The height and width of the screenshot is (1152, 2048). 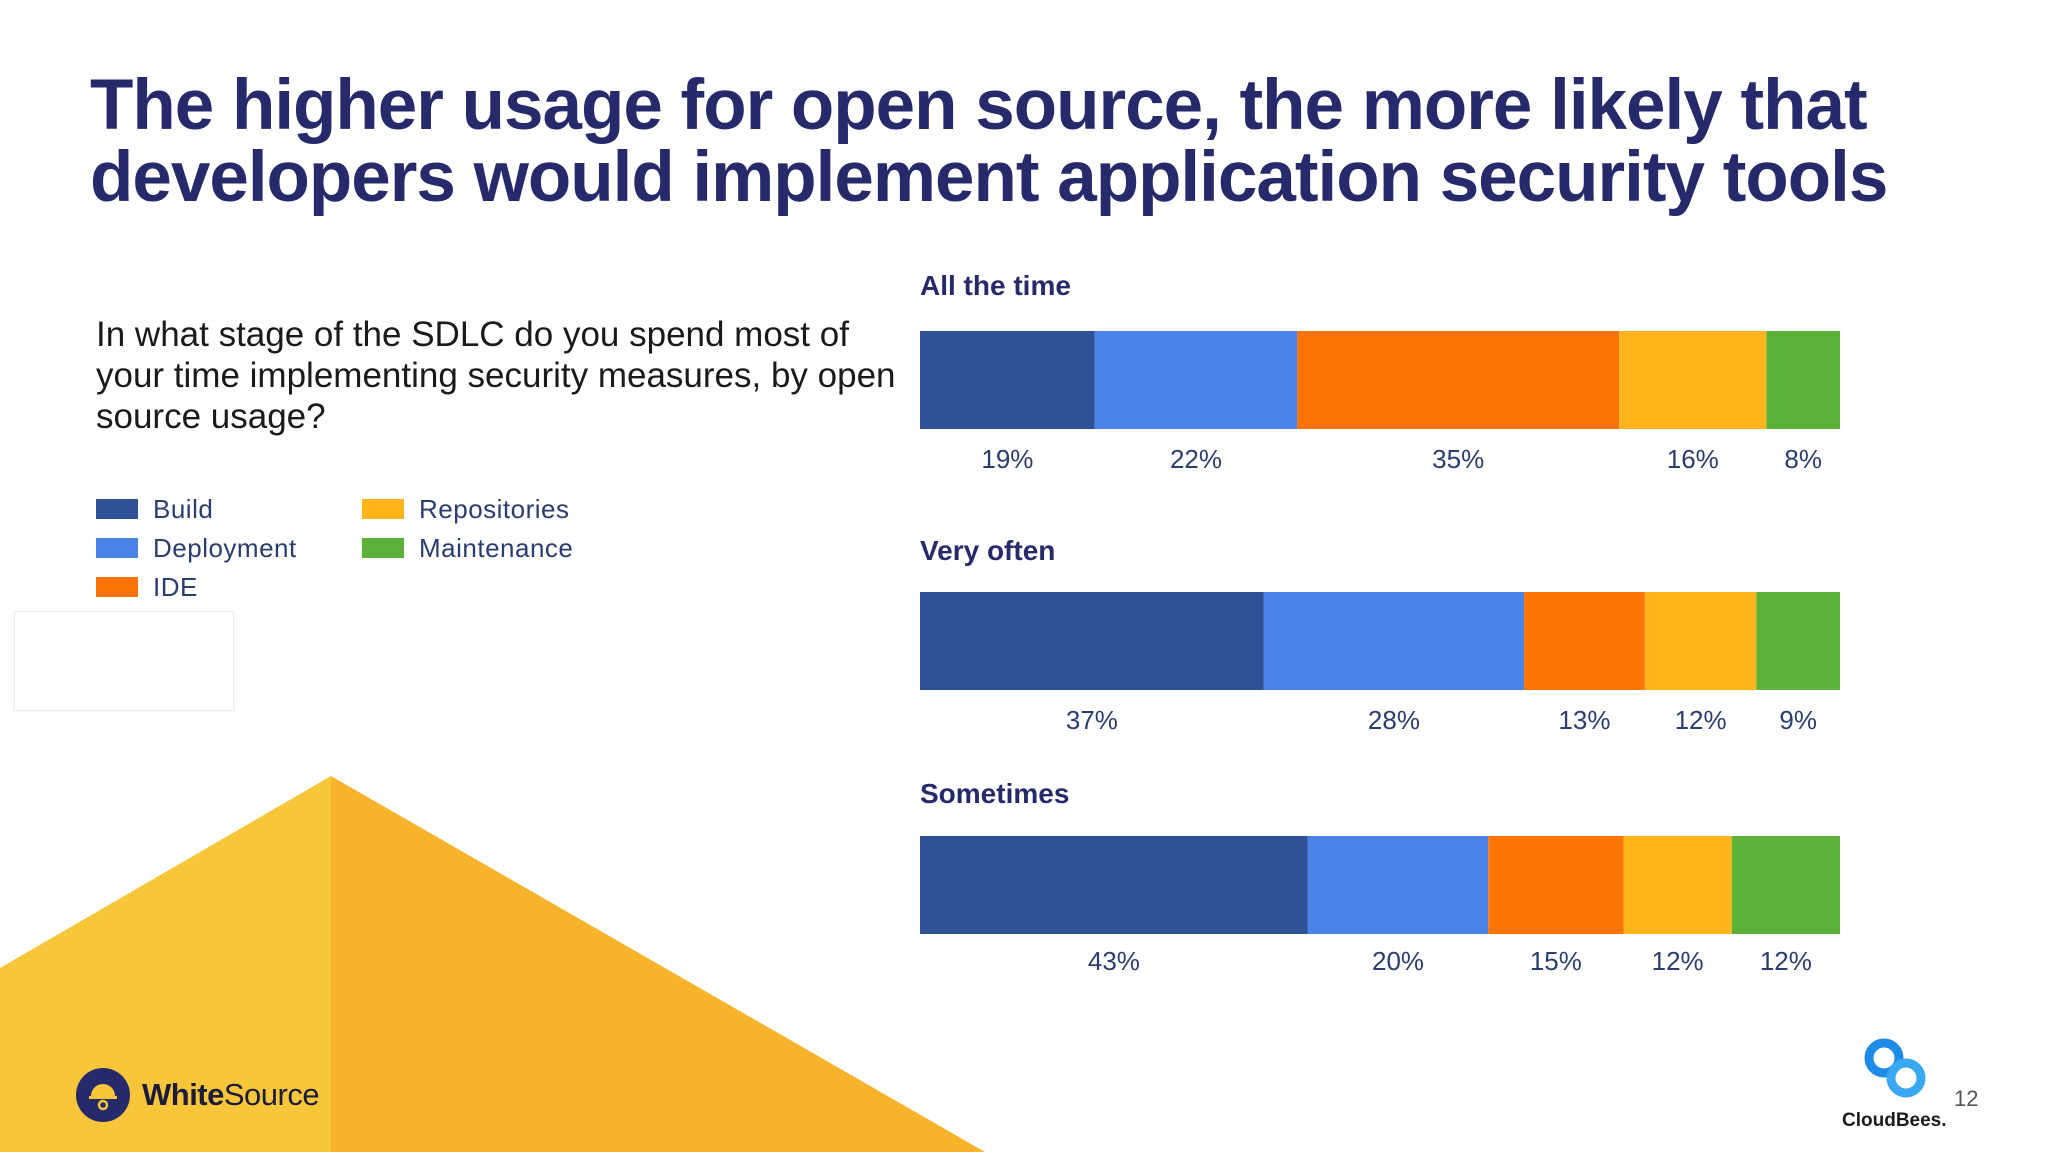 What do you see at coordinates (117, 509) in the screenshot?
I see `legend-swatch-build` at bounding box center [117, 509].